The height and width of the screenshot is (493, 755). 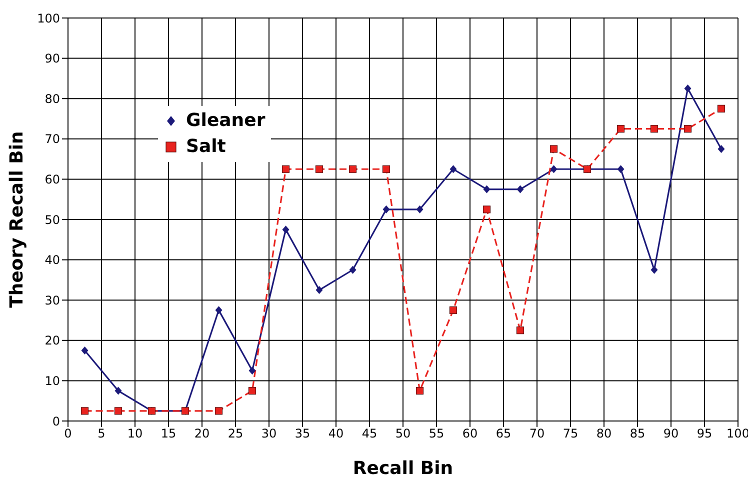 What do you see at coordinates (52, 99) in the screenshot?
I see `y-tick-label: 80` at bounding box center [52, 99].